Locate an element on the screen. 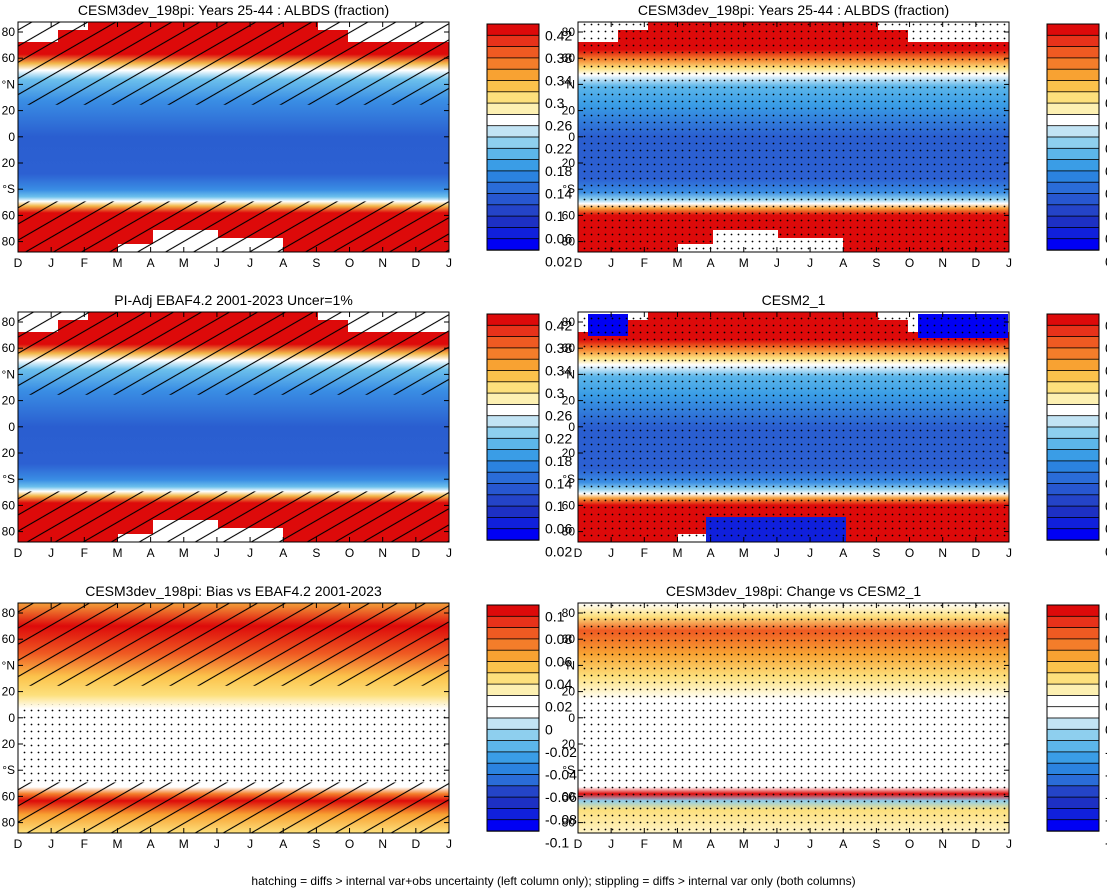 Image resolution: width=1107 pixels, height=891 pixels. colorbar-label: 0 is located at coordinates (549, 729).